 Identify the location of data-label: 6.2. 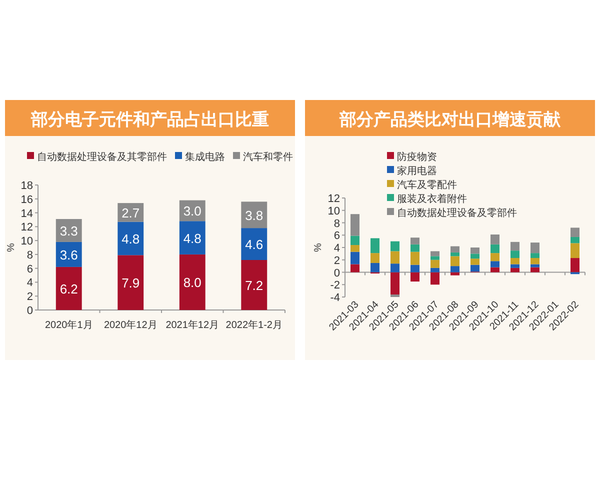
(69, 288).